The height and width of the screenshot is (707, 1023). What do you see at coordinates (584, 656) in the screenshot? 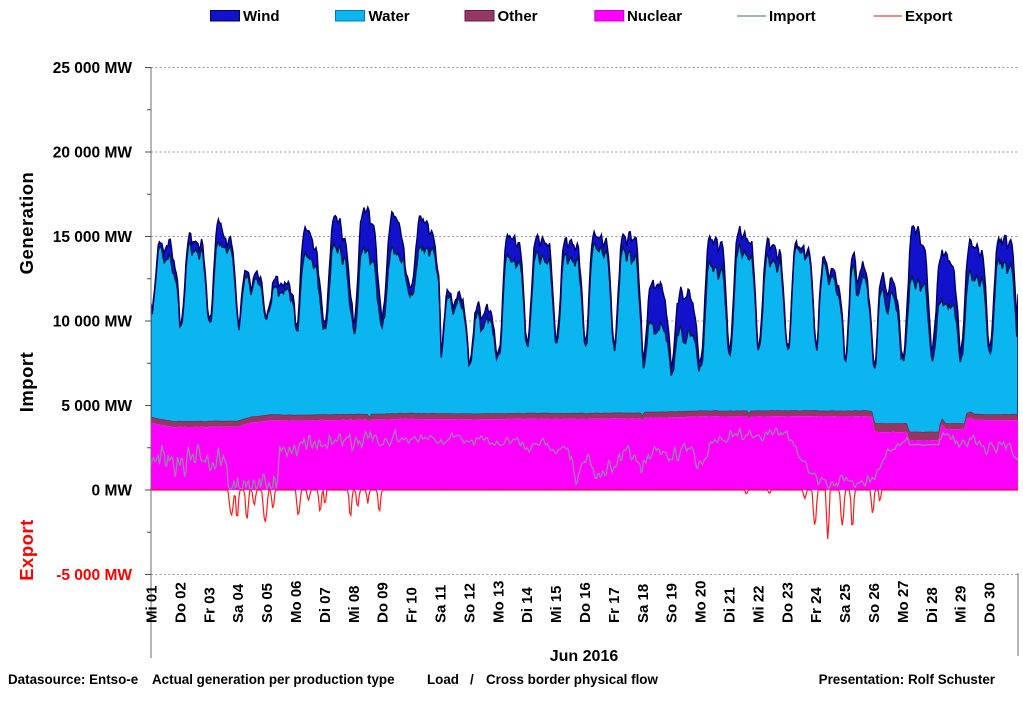
I see `svg-text: Jun 2016` at bounding box center [584, 656].